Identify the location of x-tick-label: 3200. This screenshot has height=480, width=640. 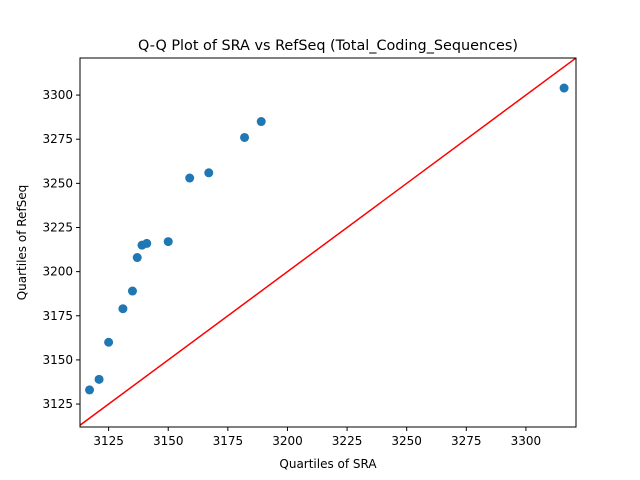
(287, 441).